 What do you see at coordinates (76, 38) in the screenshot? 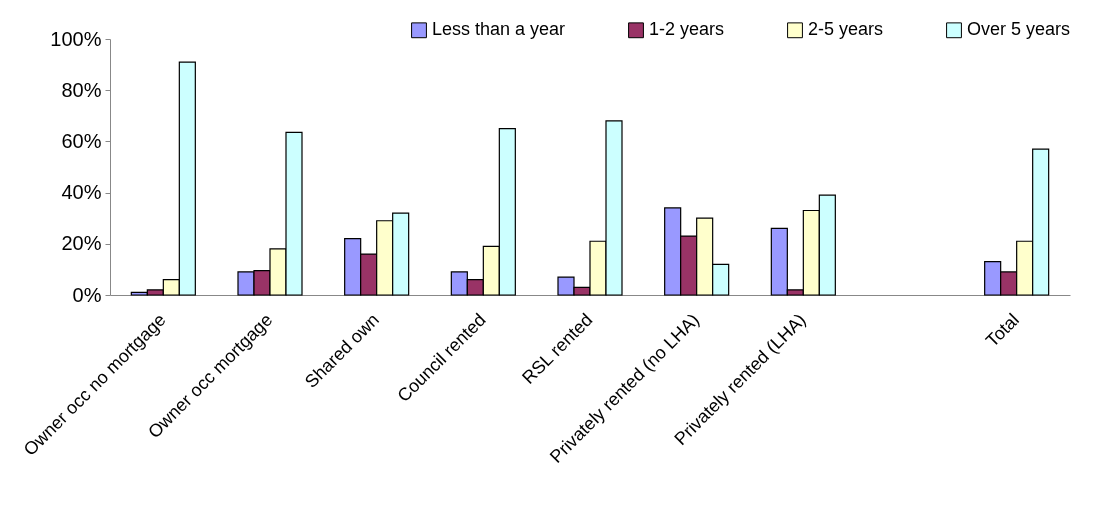
I see `y-tick-label: 100%` at bounding box center [76, 38].